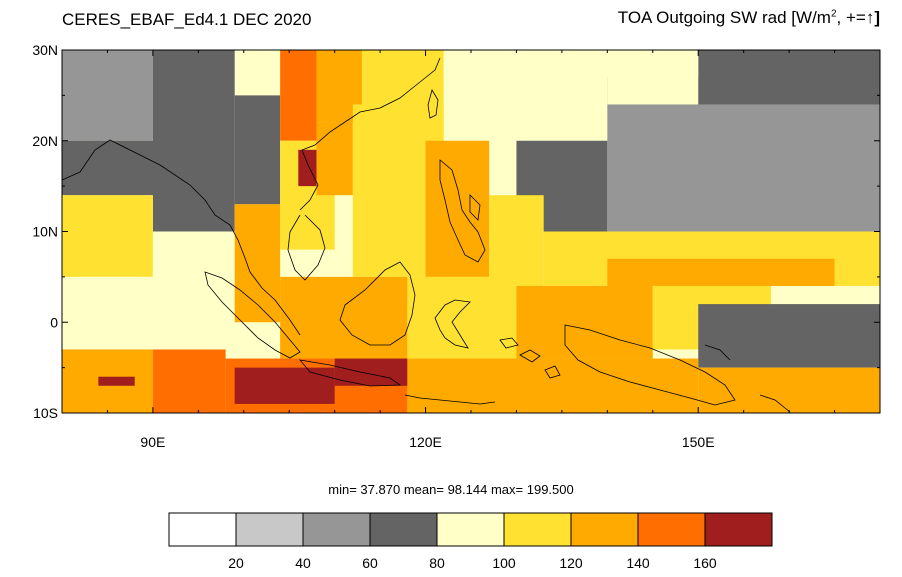 Image resolution: width=902 pixels, height=577 pixels. What do you see at coordinates (303, 563) in the screenshot?
I see `colorbar-label: 40` at bounding box center [303, 563].